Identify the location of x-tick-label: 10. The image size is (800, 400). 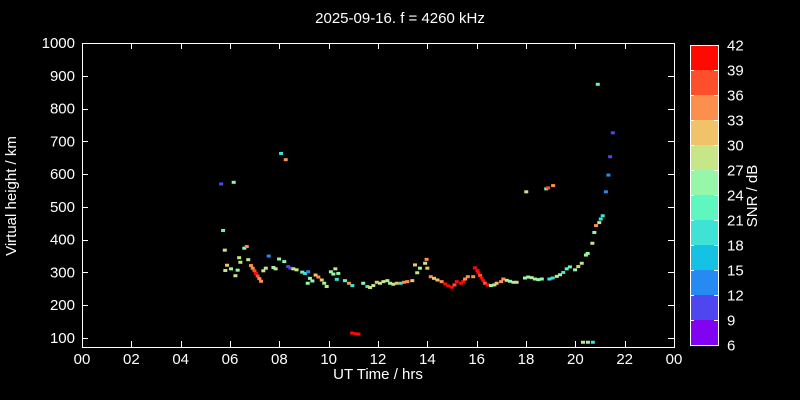
(328, 359).